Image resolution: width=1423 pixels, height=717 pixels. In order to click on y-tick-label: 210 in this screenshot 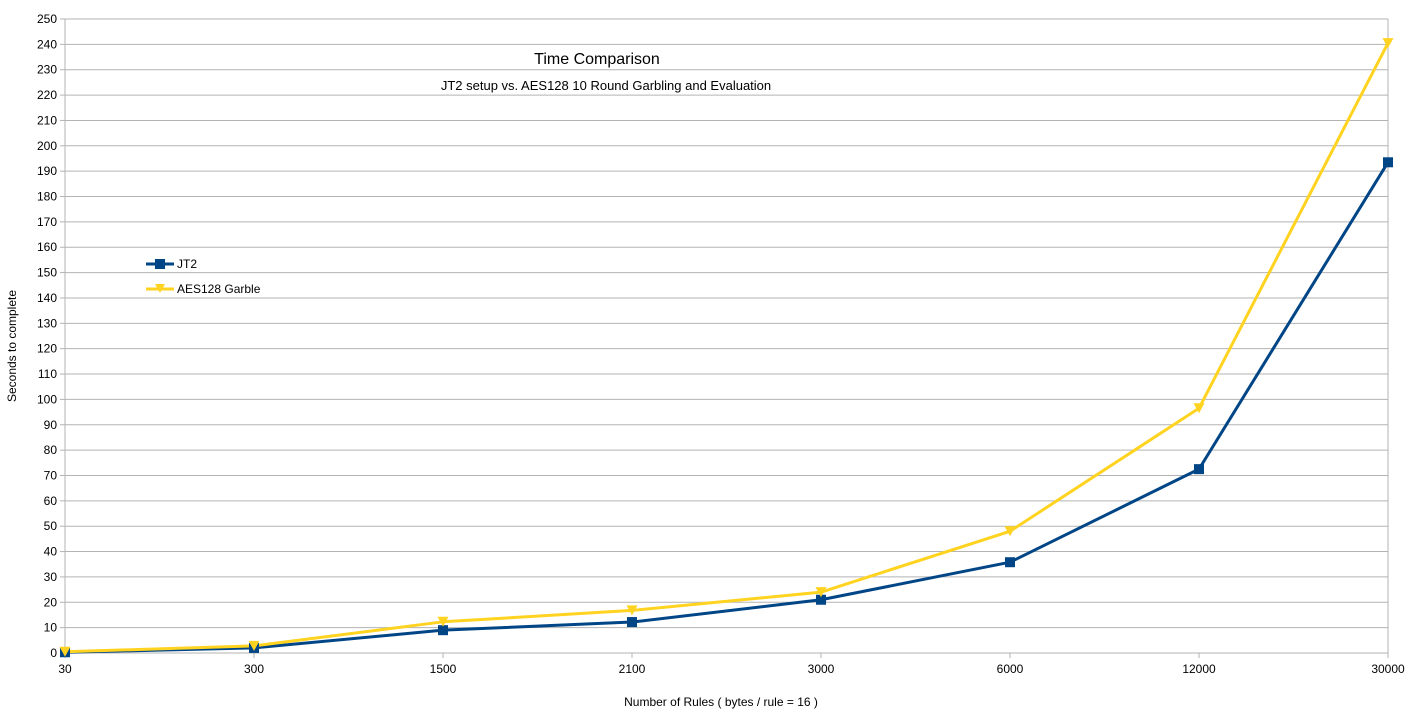, I will do `click(47, 120)`.